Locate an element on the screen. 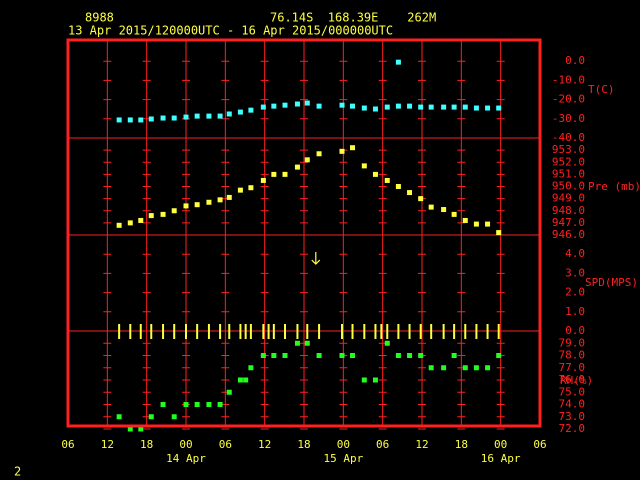  y-tick-label: 951.0 is located at coordinates (568, 173).